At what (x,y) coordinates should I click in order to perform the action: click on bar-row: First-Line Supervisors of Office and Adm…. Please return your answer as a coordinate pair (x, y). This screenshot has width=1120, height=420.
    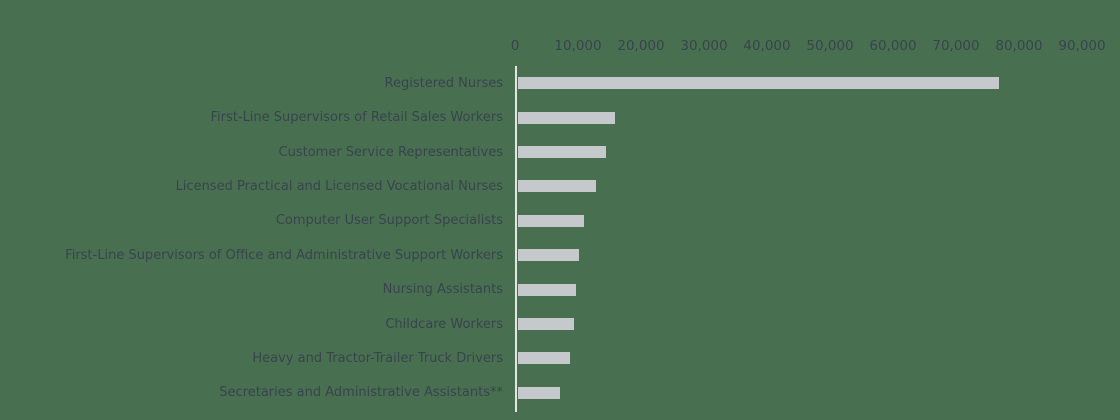
    Looking at the image, I should click on (560, 255).